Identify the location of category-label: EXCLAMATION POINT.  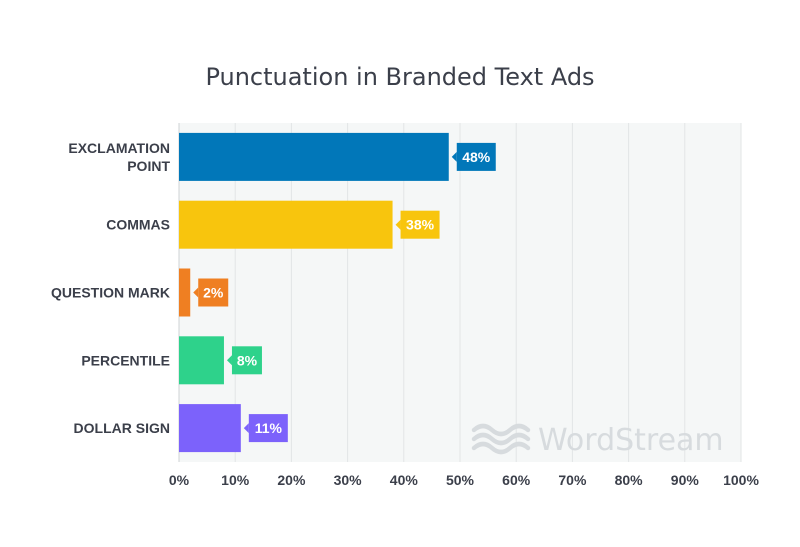
(119, 157).